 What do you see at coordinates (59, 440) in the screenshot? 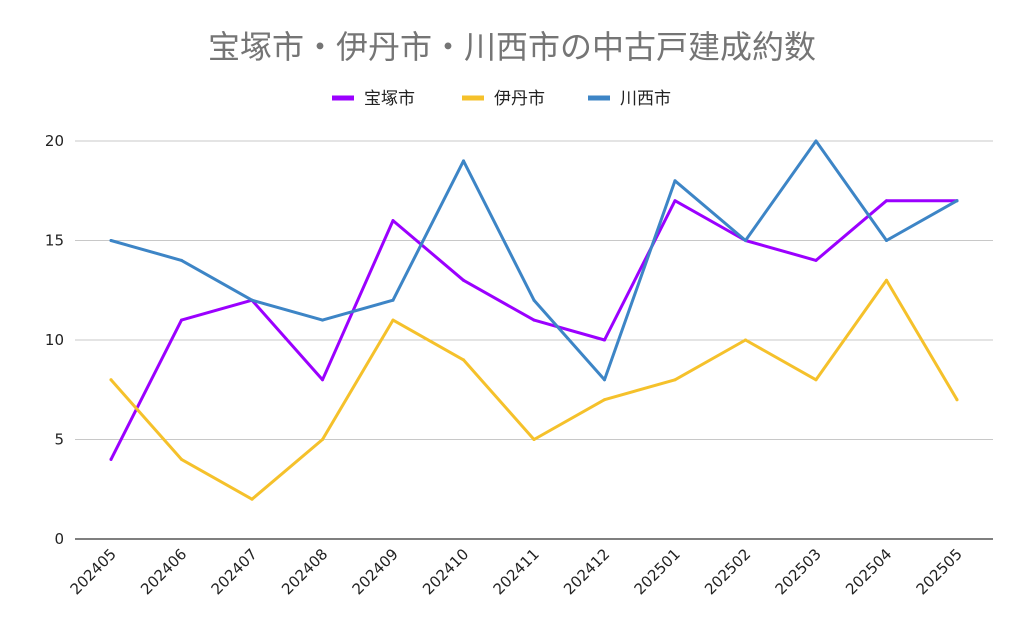
I see `y-tick-label: 5` at bounding box center [59, 440].